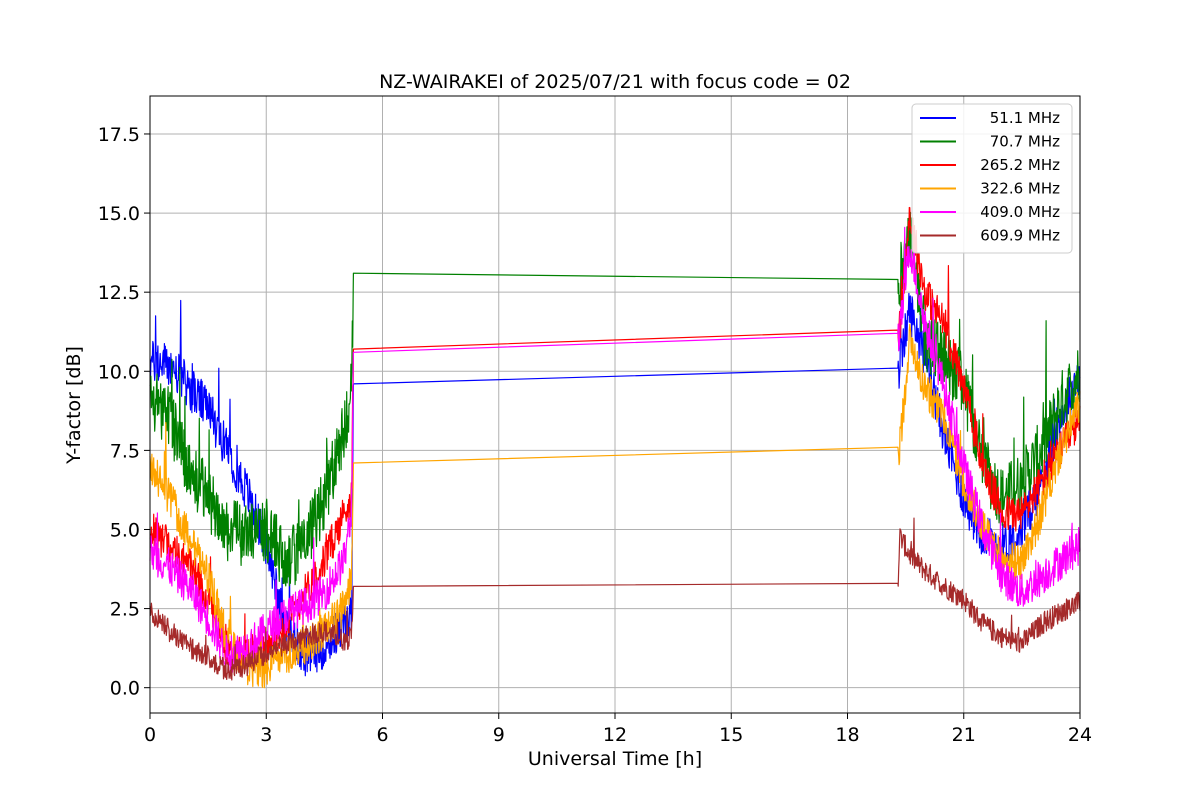 Image resolution: width=1200 pixels, height=800 pixels. I want to click on legend-entry: 70.7 MHz, so click(1025, 142).